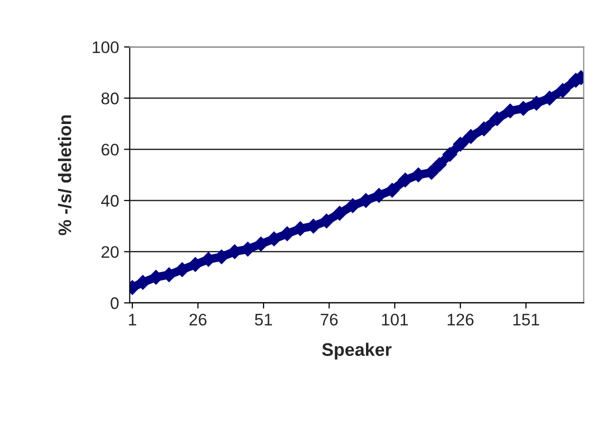 The height and width of the screenshot is (423, 595). Describe the element at coordinates (65, 175) in the screenshot. I see `y-axis-title: % -/s/ deletion` at that location.